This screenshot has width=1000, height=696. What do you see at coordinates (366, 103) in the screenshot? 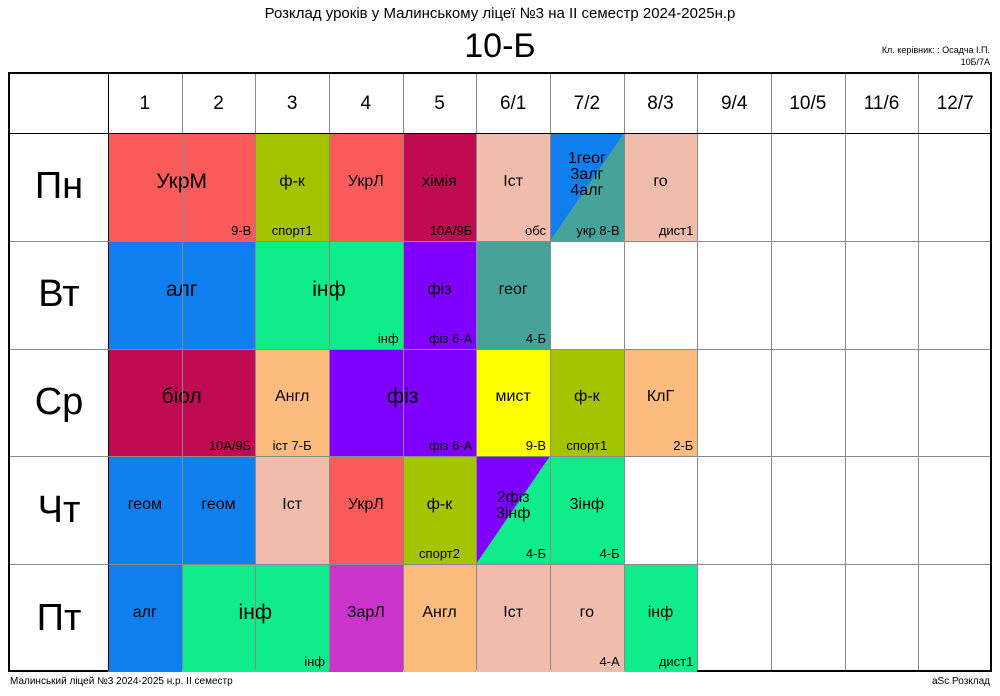
I see `period-header-4: 4` at bounding box center [366, 103].